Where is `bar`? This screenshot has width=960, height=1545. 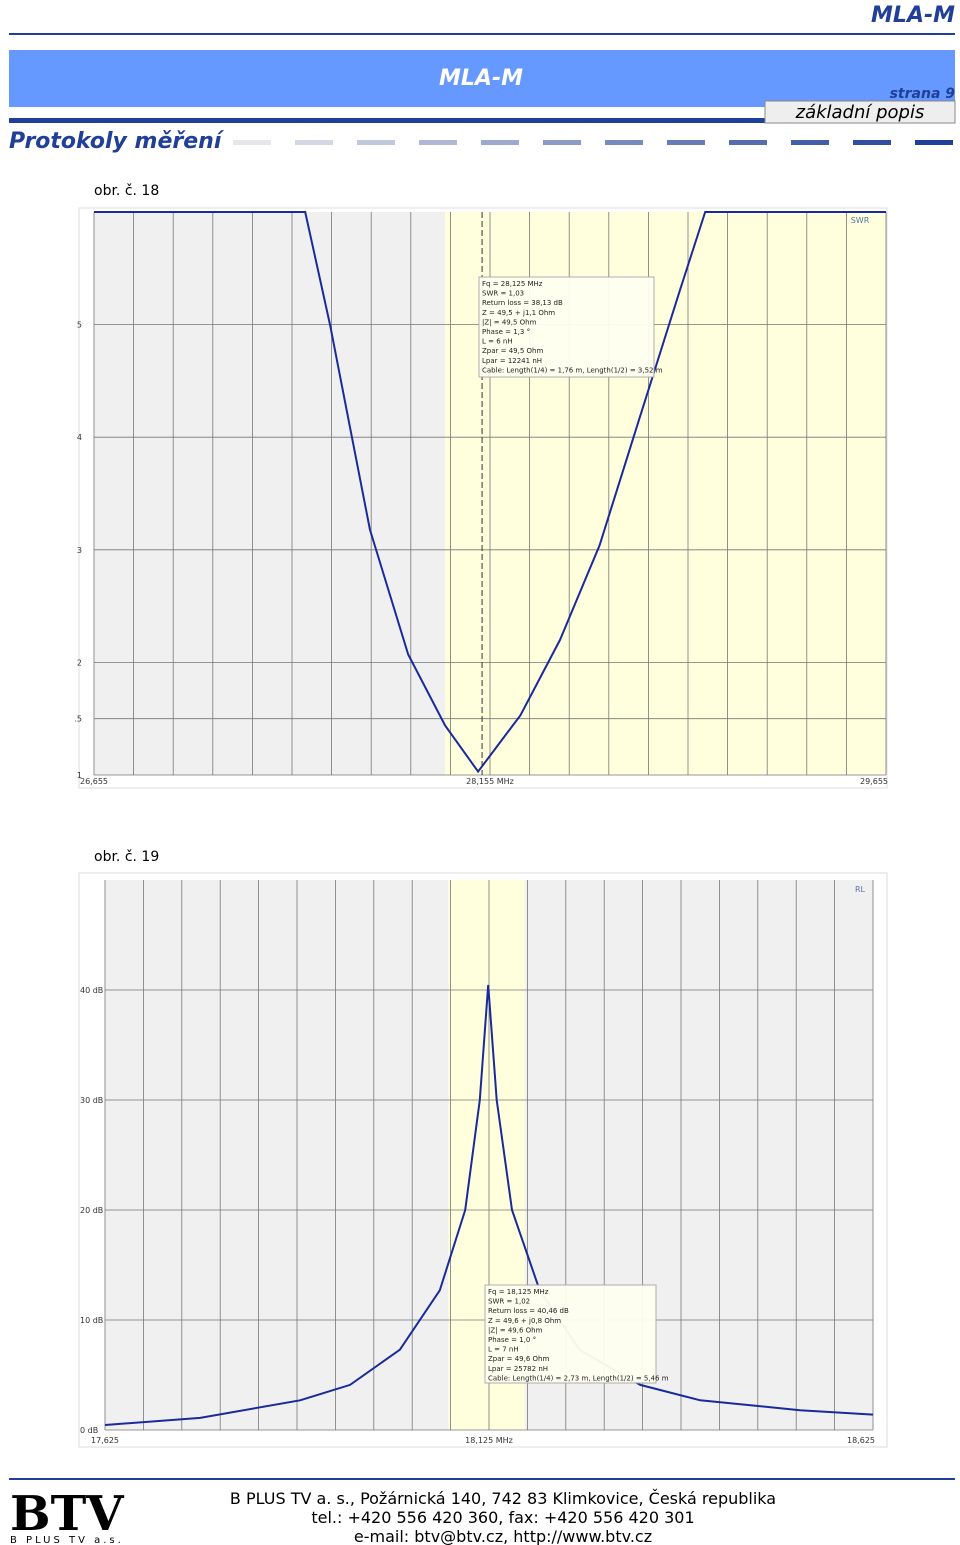 bar is located at coordinates (387, 120).